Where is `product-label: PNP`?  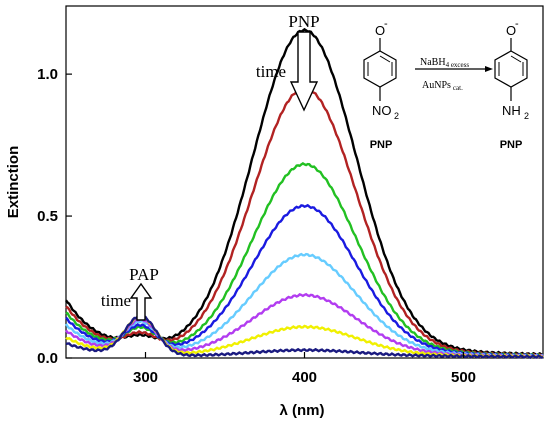
product-label: PNP is located at coordinates (511, 145).